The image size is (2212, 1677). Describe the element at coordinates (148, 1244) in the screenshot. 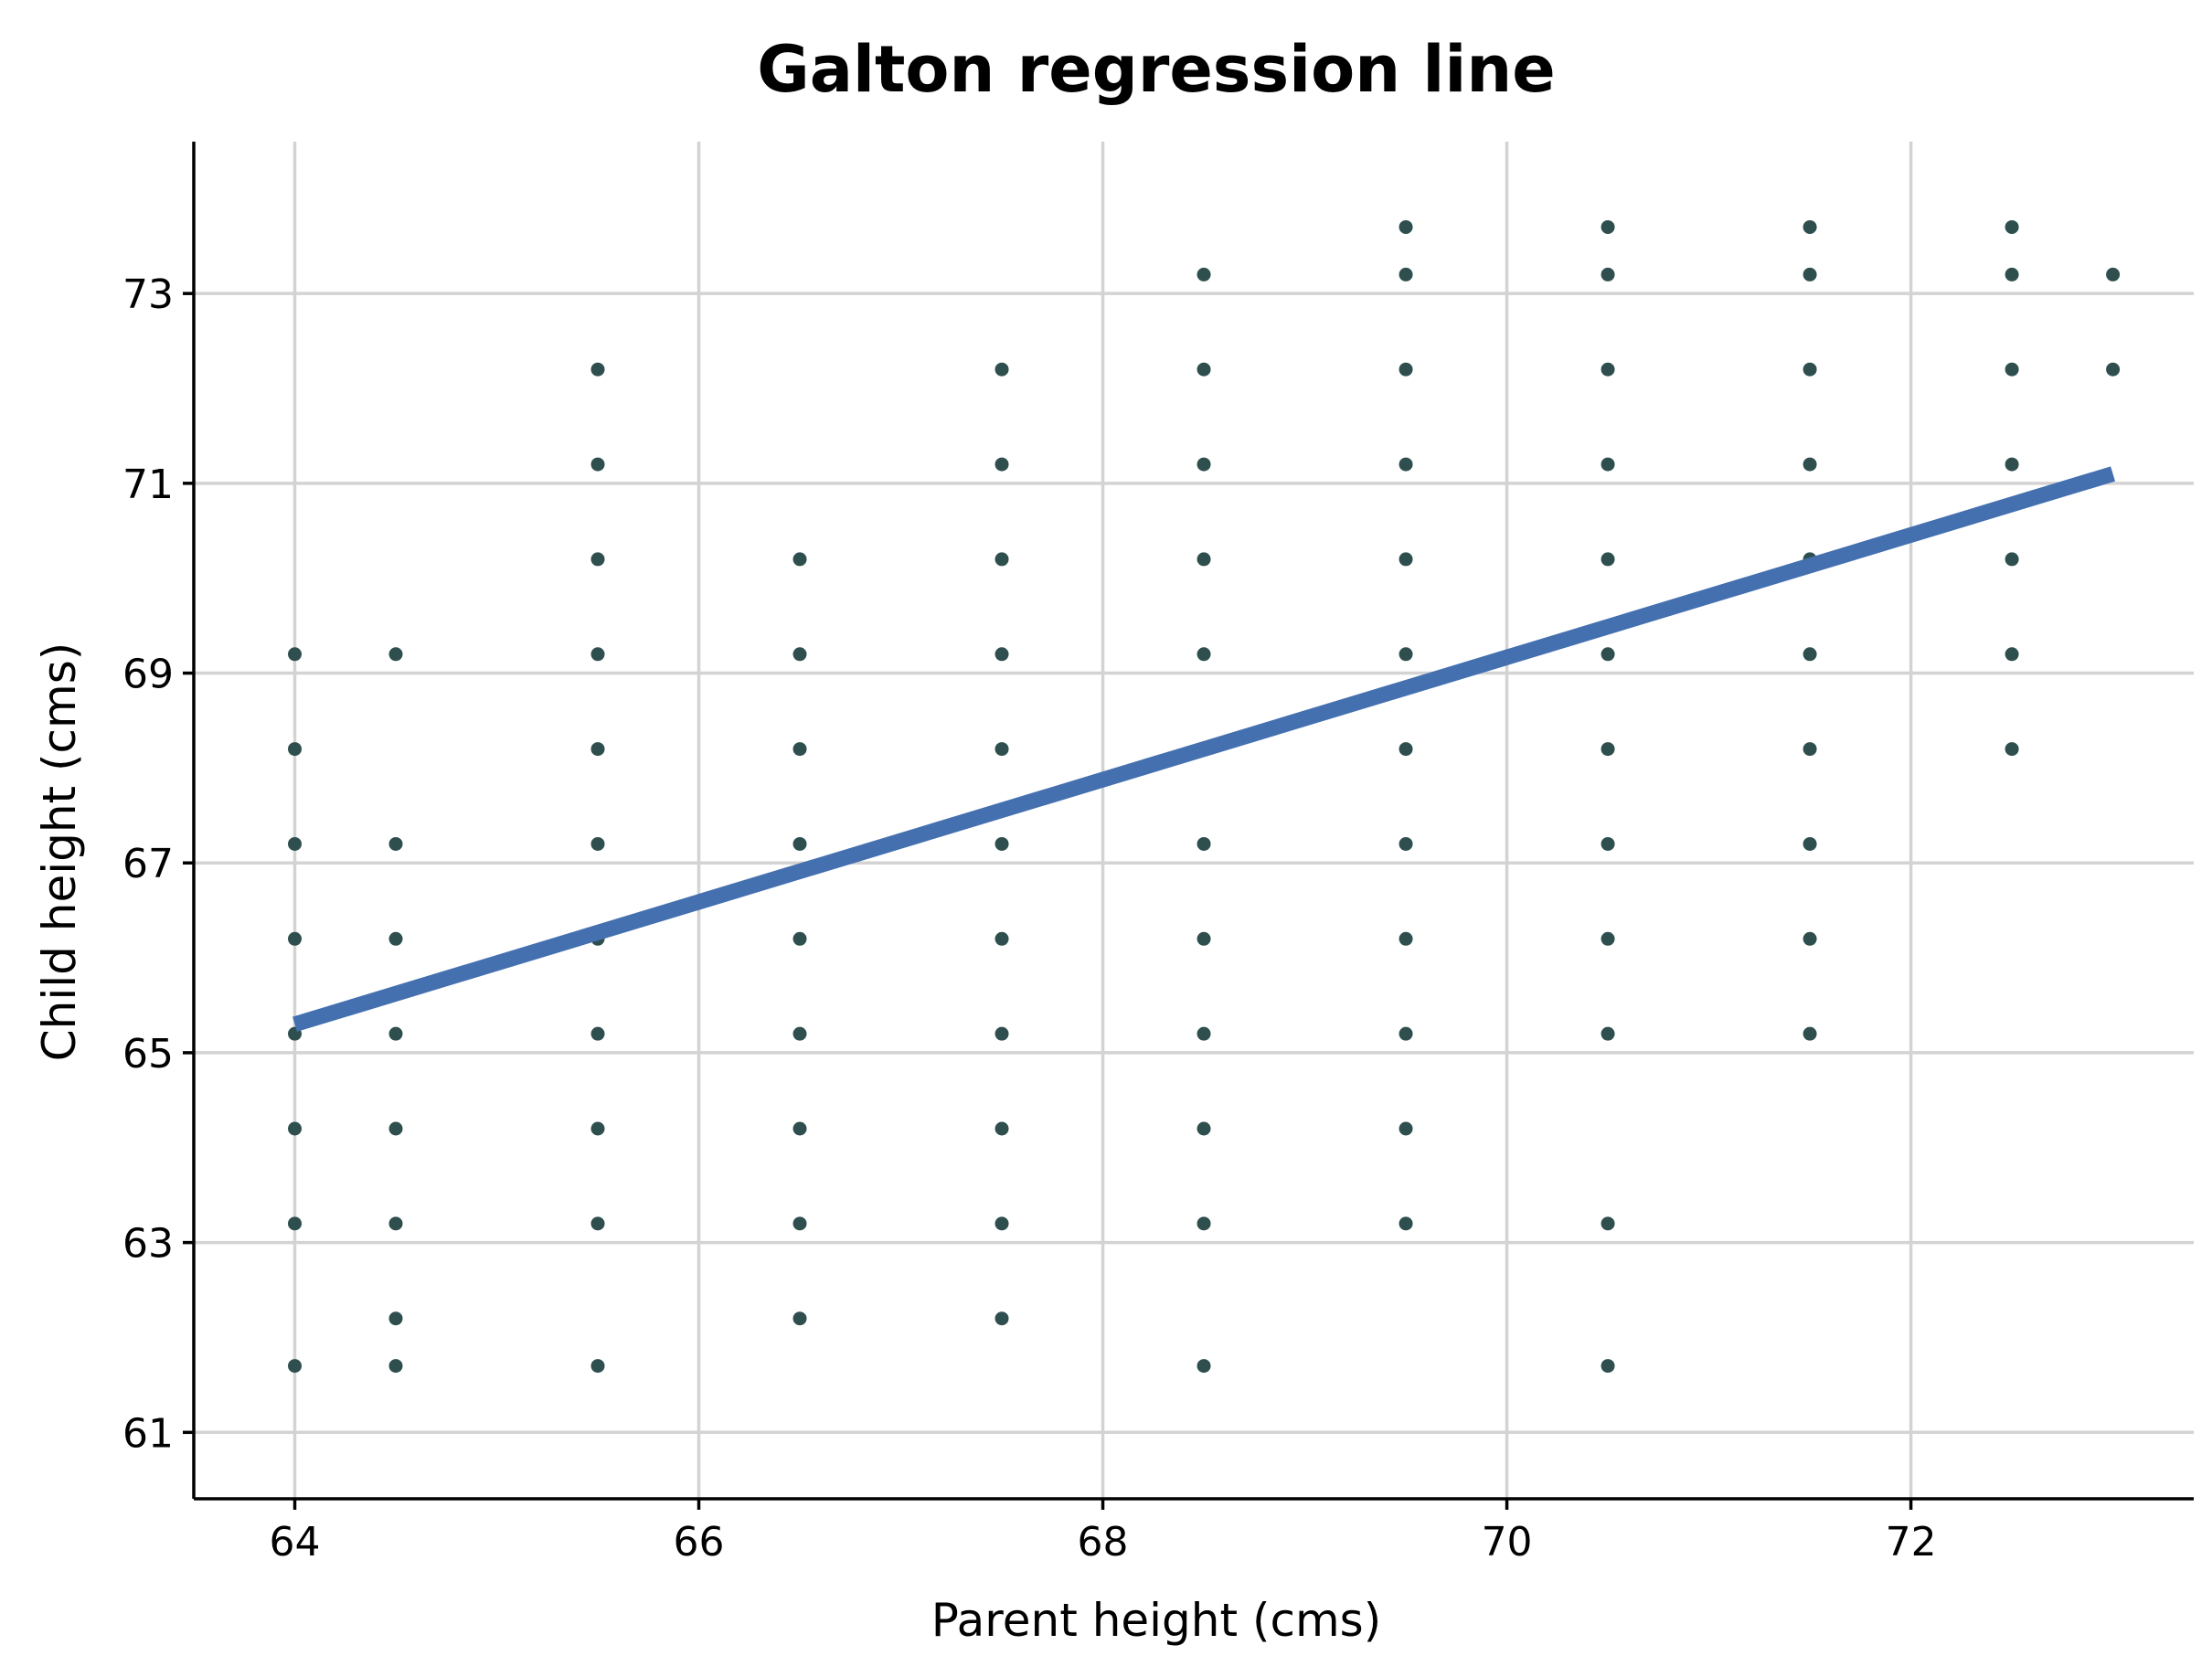

I see `y-tick-label: 63` at that location.